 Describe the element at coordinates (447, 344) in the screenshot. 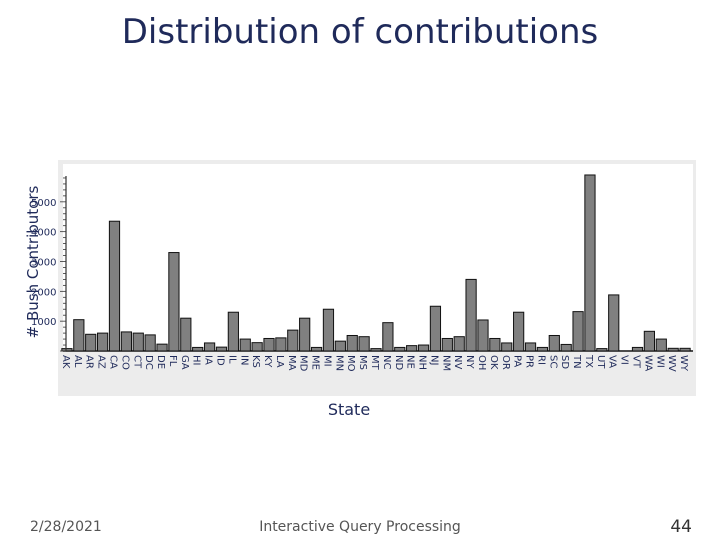

I see `bar-nm` at that location.